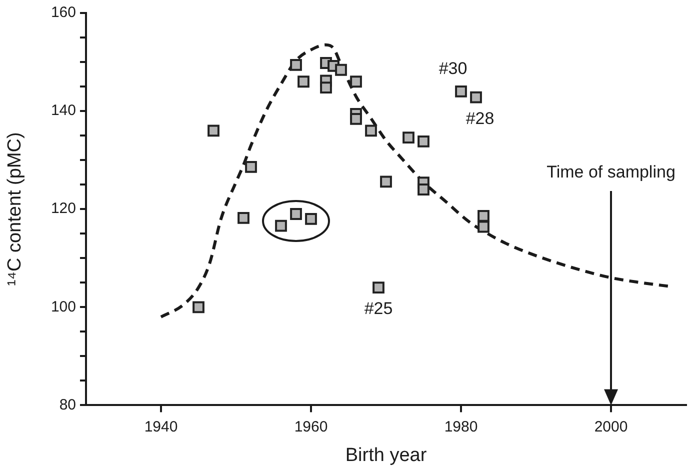 This screenshot has height=475, width=695. What do you see at coordinates (311, 427) in the screenshot?
I see `x-tick-label: 1960` at bounding box center [311, 427].